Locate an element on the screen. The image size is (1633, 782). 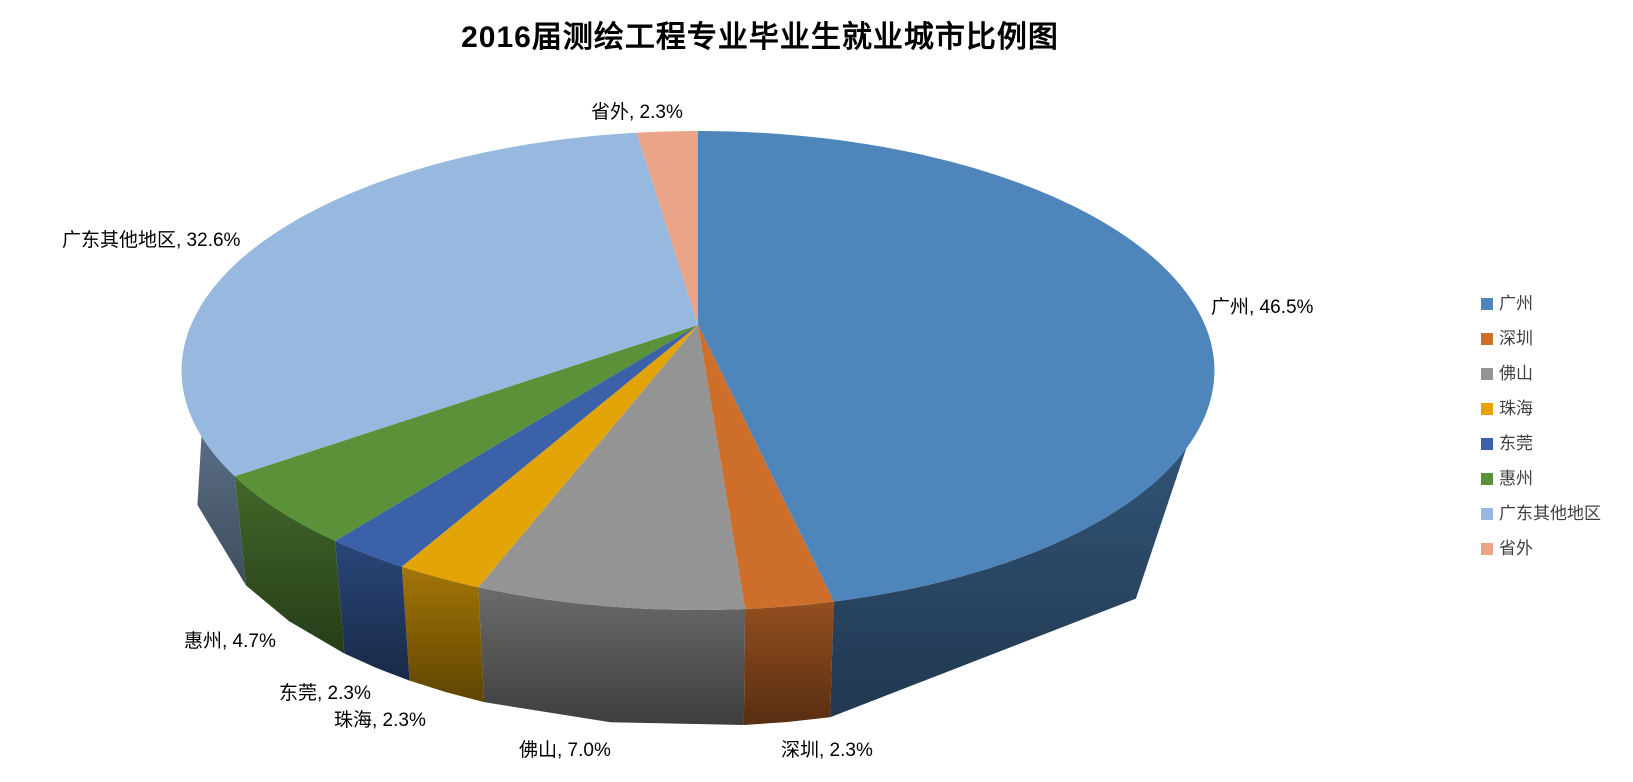
legend-label: 惠州 is located at coordinates (1516, 478).